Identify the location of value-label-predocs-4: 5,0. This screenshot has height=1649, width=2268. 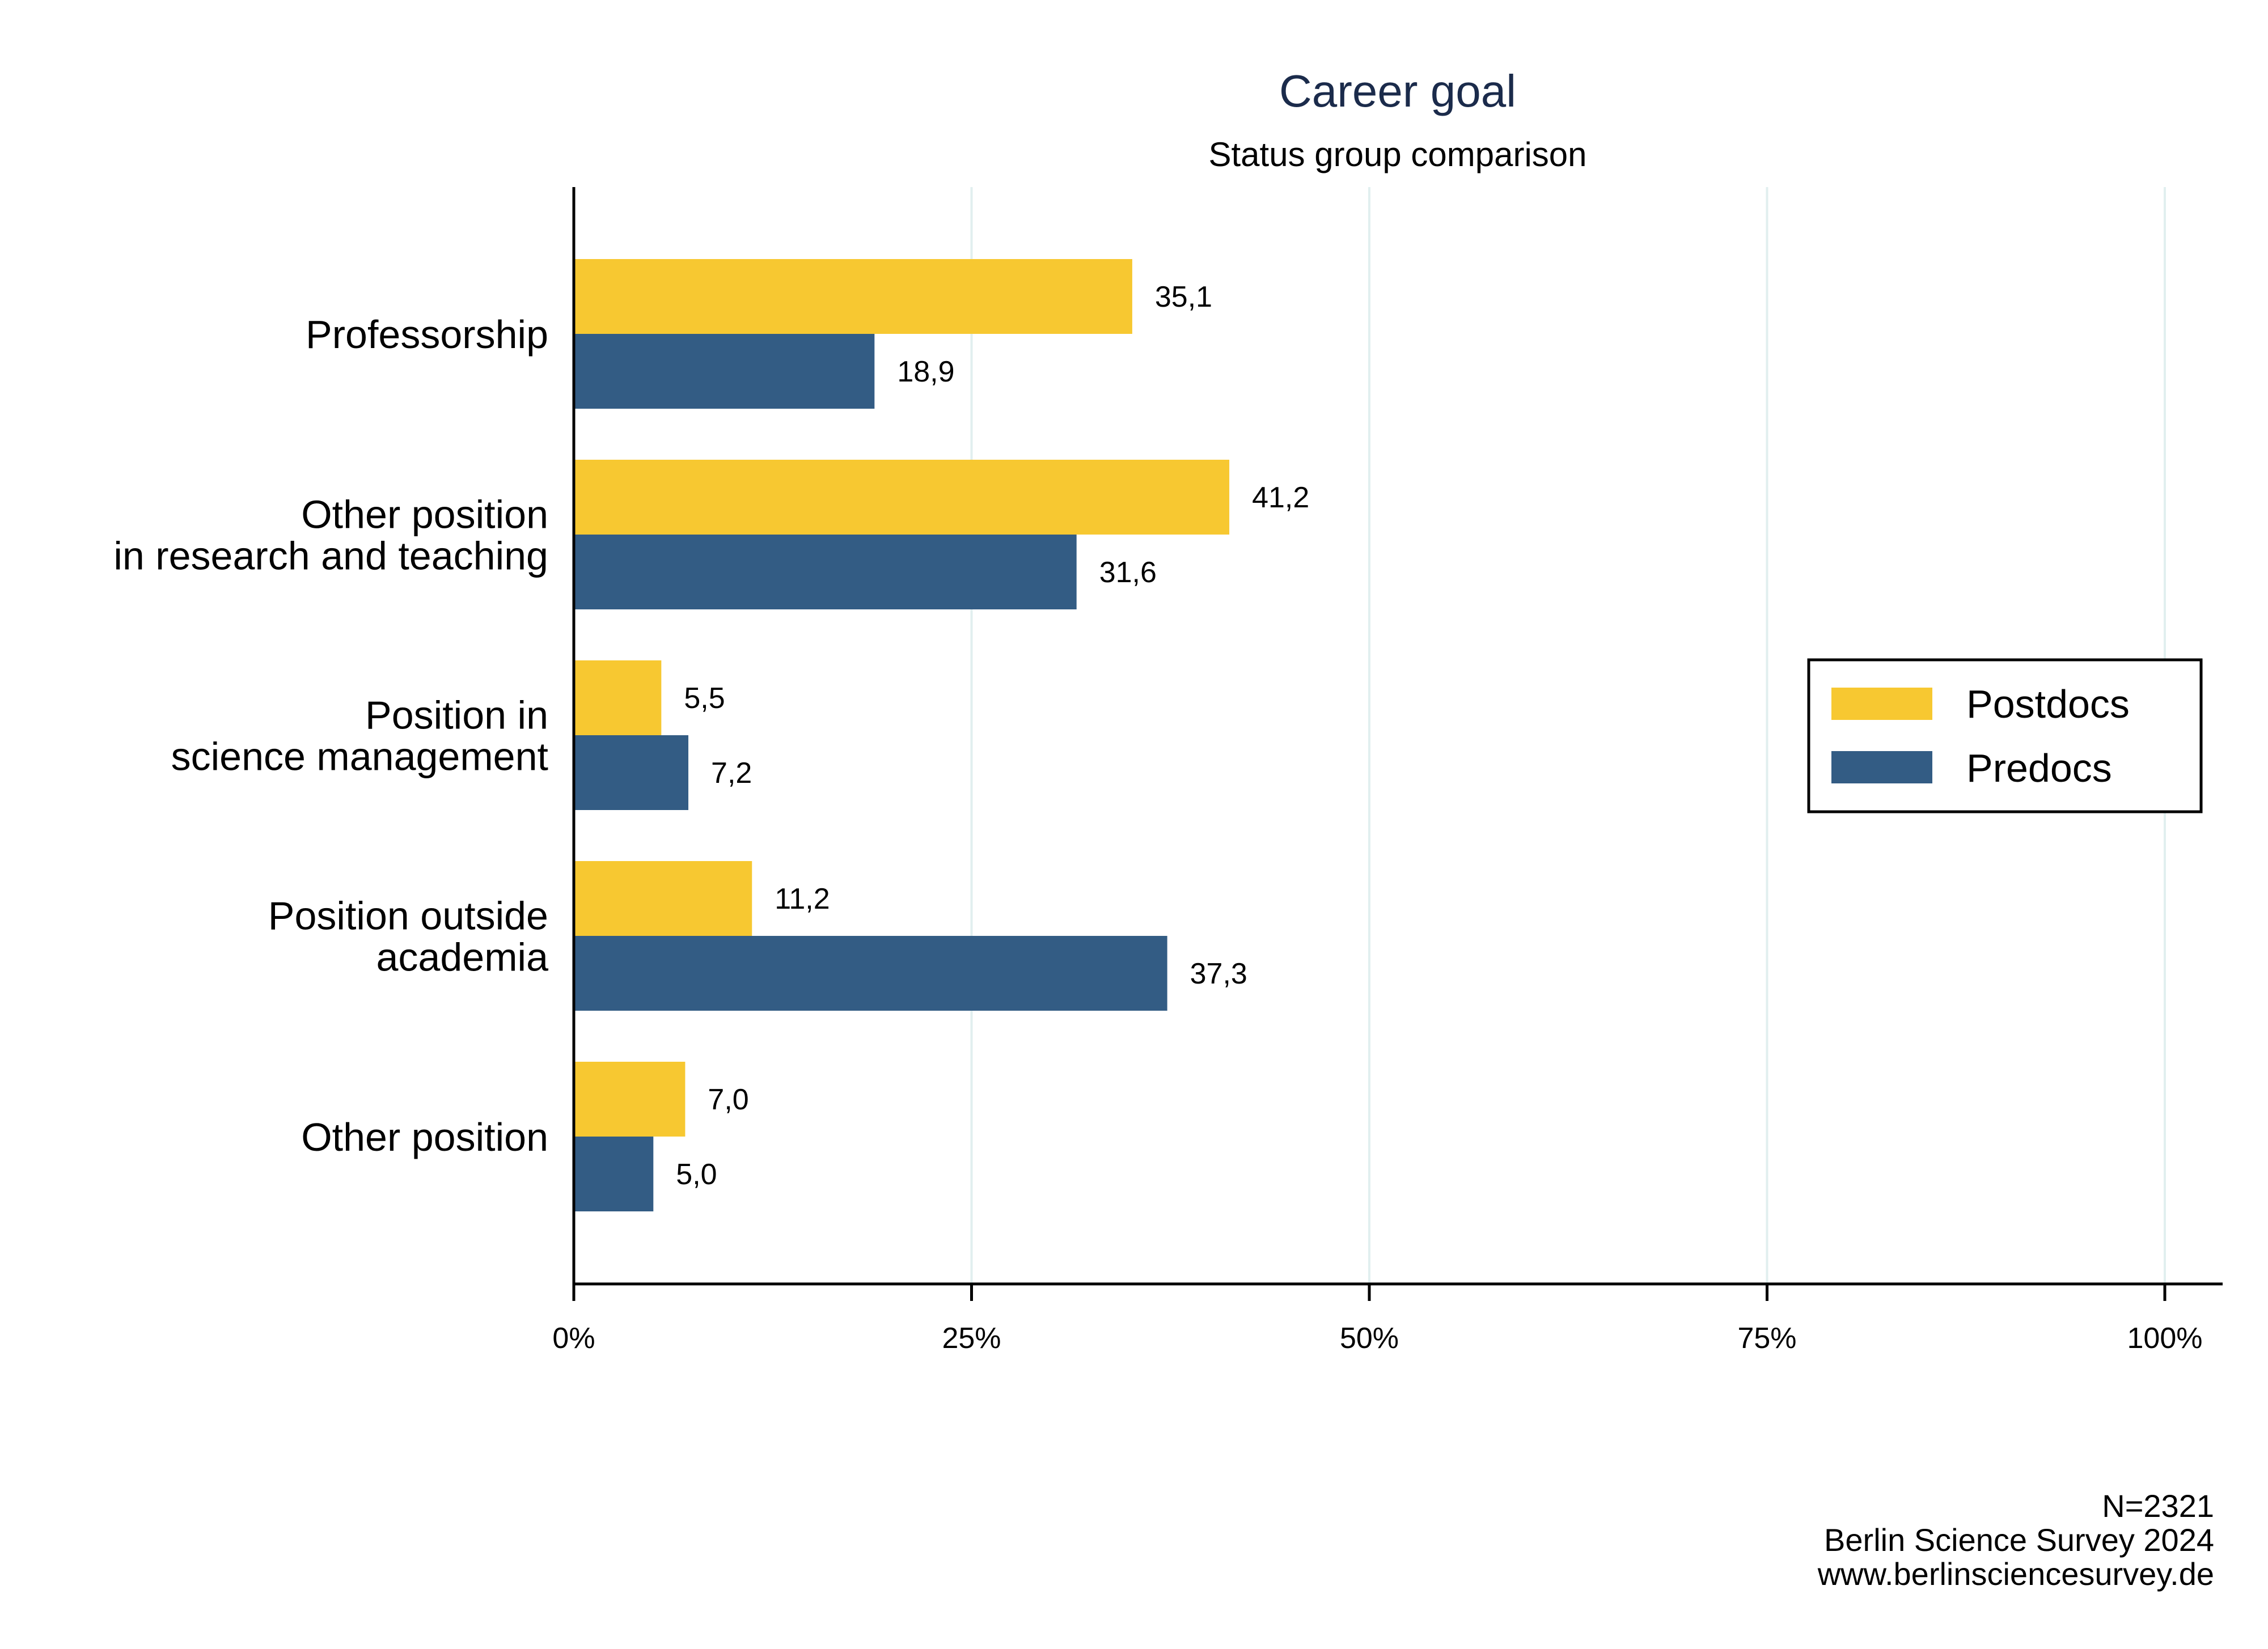
(696, 1174).